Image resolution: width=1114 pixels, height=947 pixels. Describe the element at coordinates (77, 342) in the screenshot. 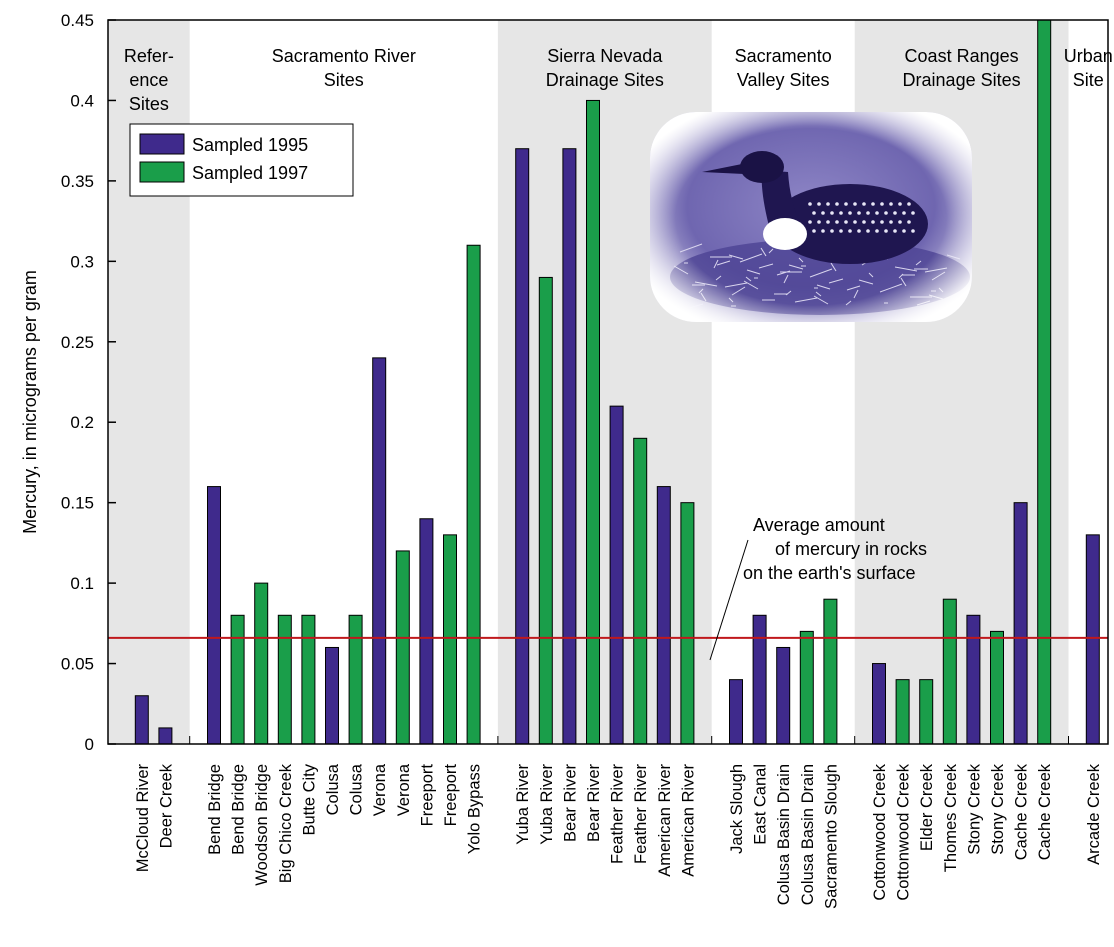

I see `y-tick-label: 0.25` at that location.